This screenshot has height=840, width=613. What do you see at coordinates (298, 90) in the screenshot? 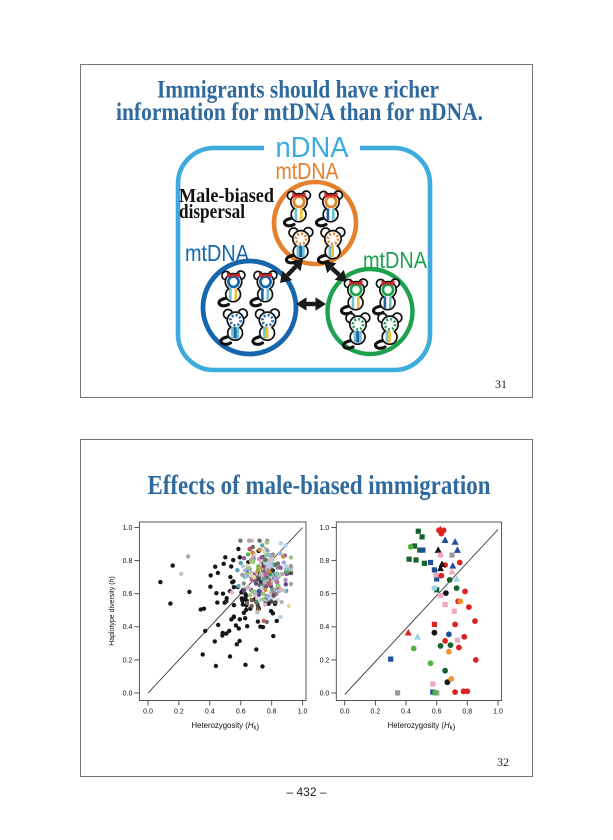
I see `svg-text: Immigrants should have richer` at bounding box center [298, 90].